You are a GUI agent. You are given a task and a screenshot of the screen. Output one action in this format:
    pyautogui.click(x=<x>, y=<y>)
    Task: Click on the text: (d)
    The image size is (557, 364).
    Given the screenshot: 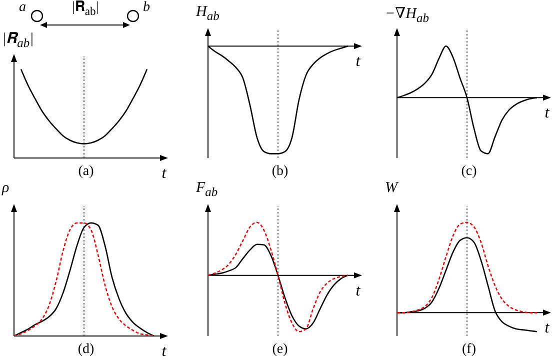 What is the action you would take?
    pyautogui.click(x=86, y=349)
    